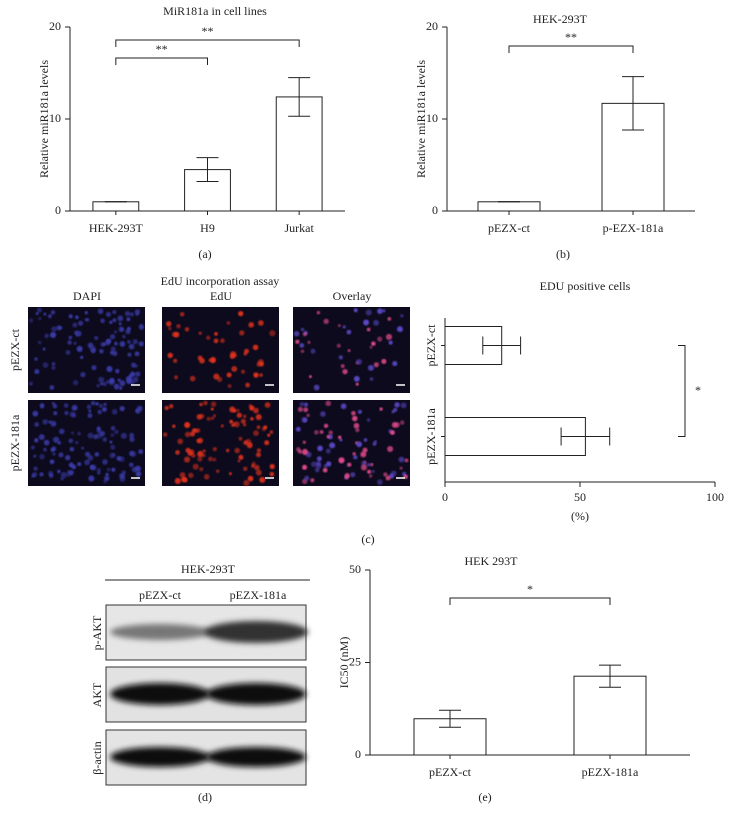 The height and width of the screenshot is (815, 739). Describe the element at coordinates (299, 97) in the screenshot. I see `error-bar` at that location.